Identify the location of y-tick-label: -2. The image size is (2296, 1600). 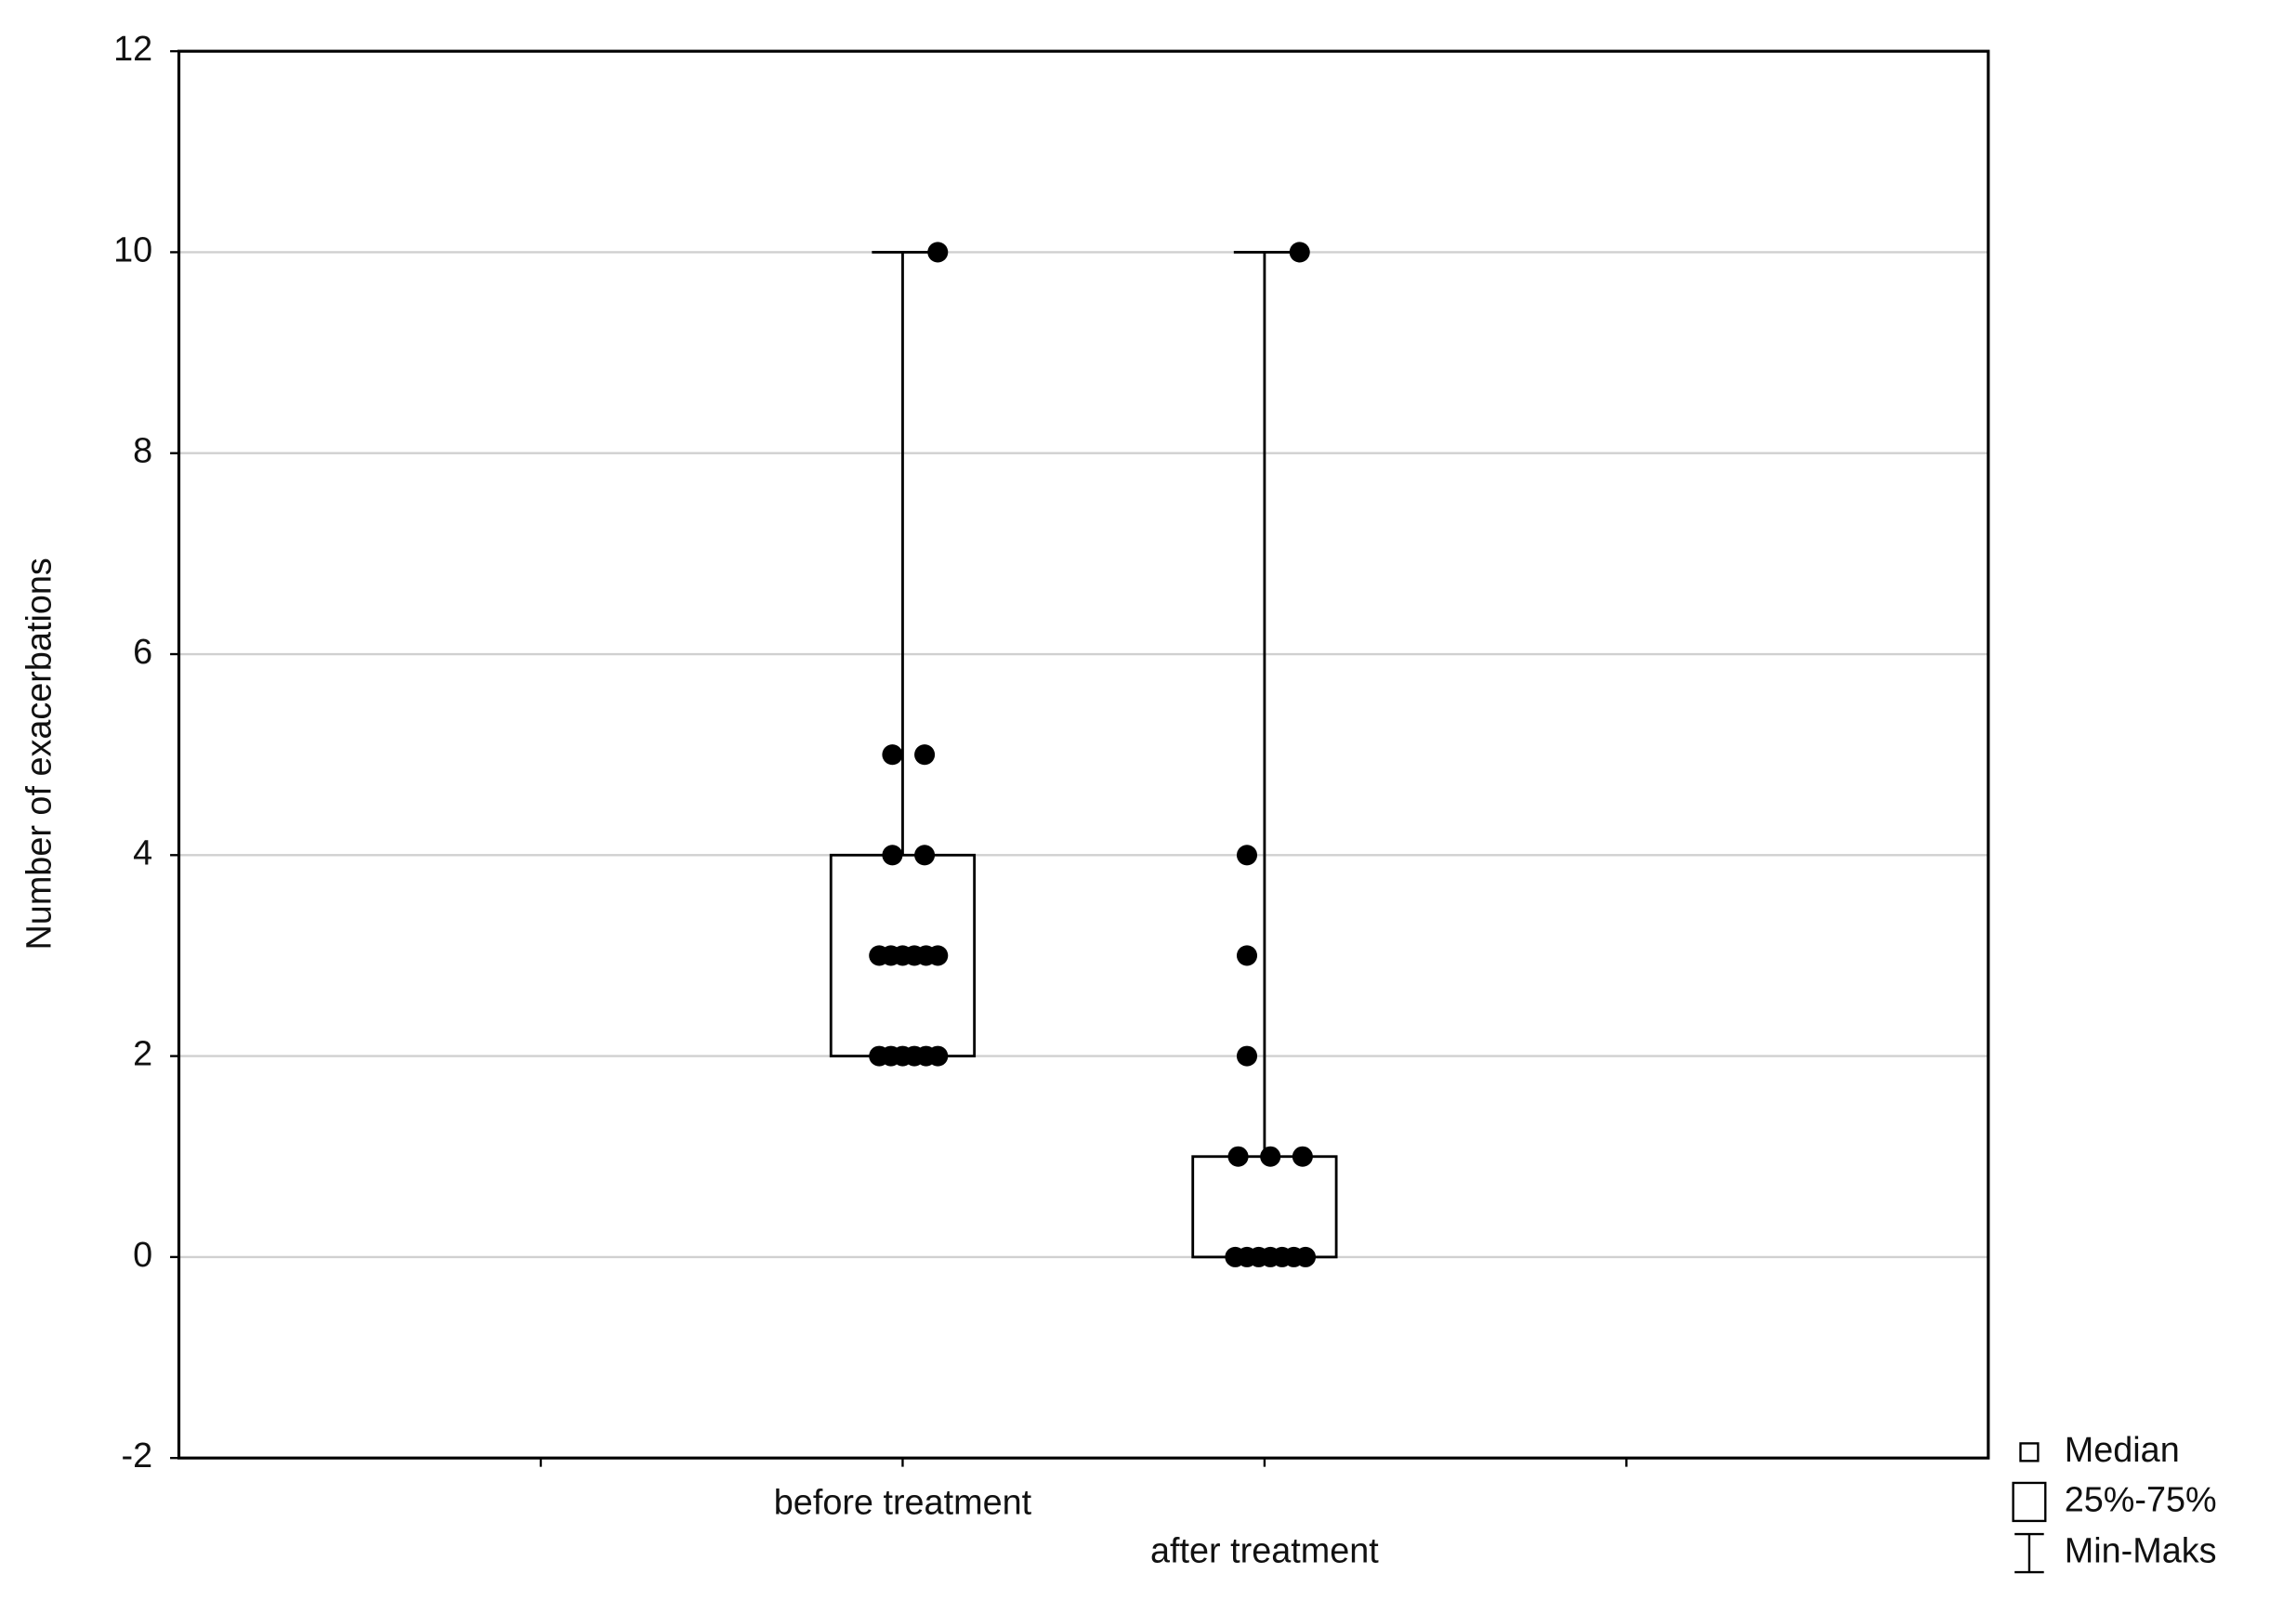
(137, 1455).